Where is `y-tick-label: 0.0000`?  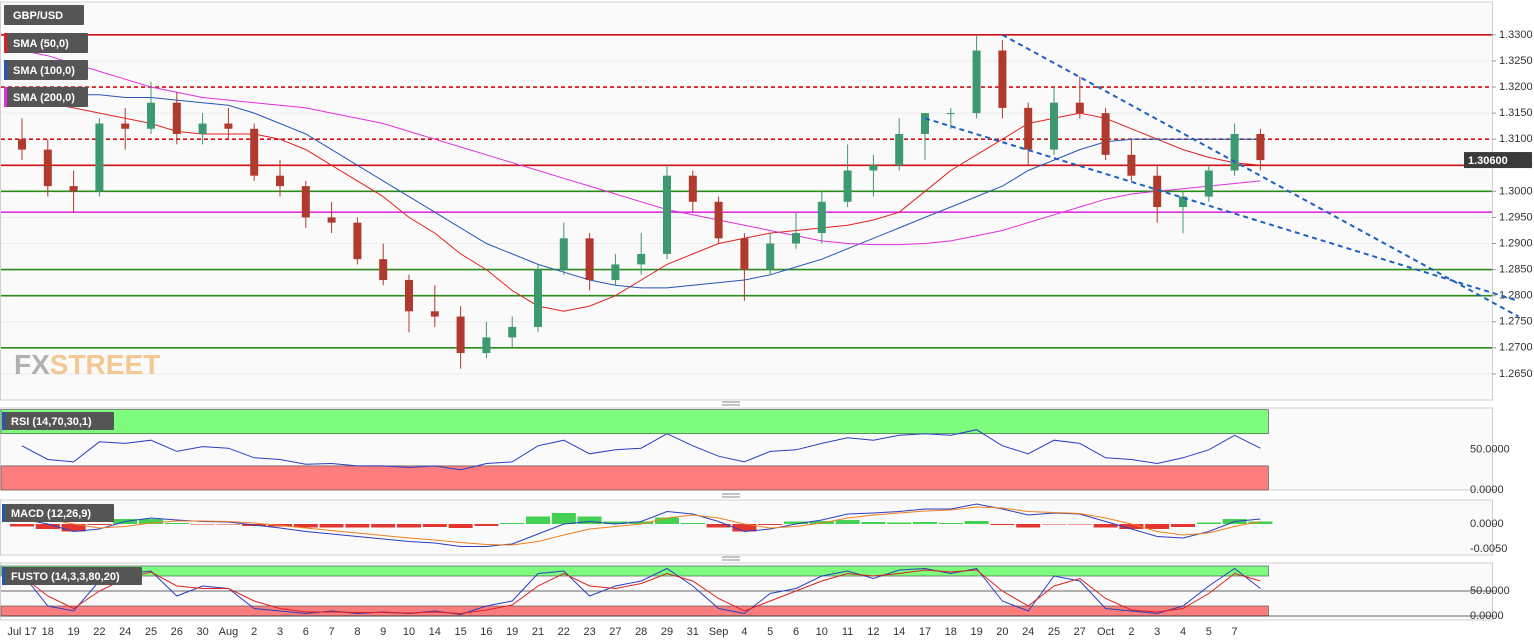 y-tick-label: 0.0000 is located at coordinates (1487, 524).